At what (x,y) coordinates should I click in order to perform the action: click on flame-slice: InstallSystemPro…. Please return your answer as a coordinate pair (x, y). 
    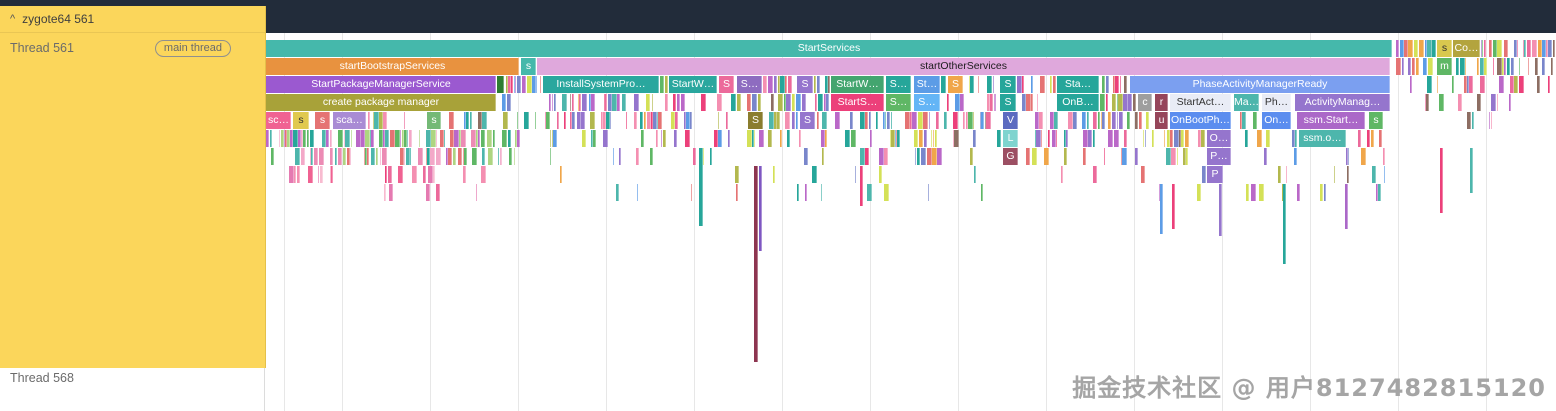
    Looking at the image, I should click on (601, 84).